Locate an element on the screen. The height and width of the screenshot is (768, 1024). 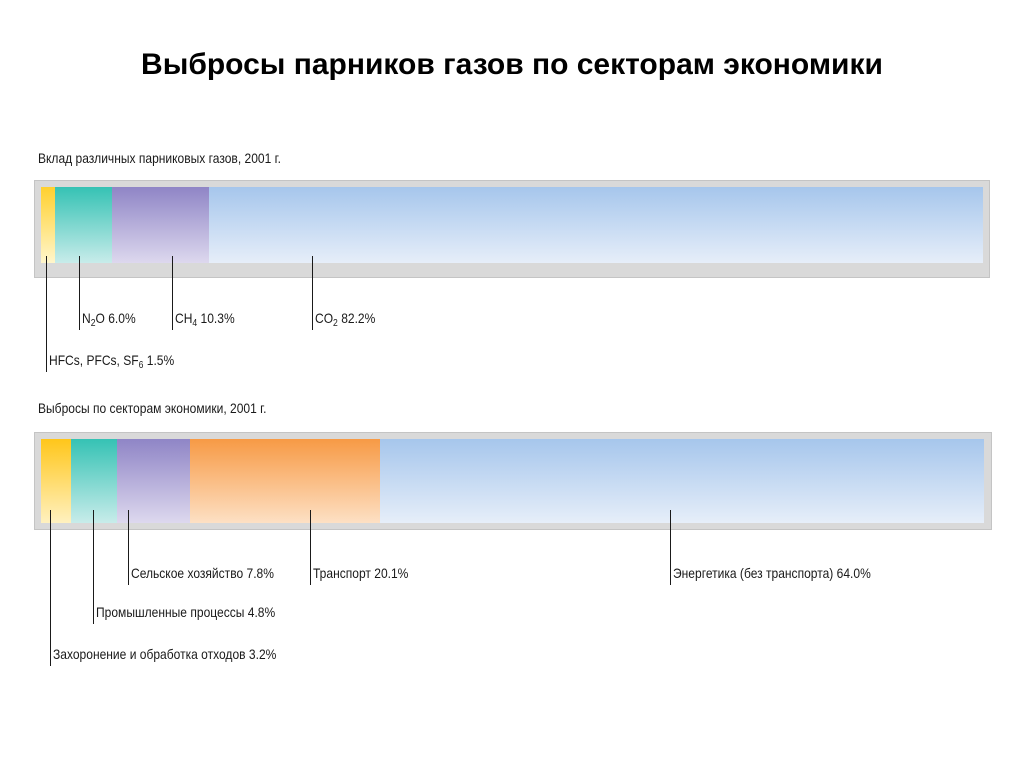
bar-segment-hfcs-pfcs-sf6 is located at coordinates (48, 225).